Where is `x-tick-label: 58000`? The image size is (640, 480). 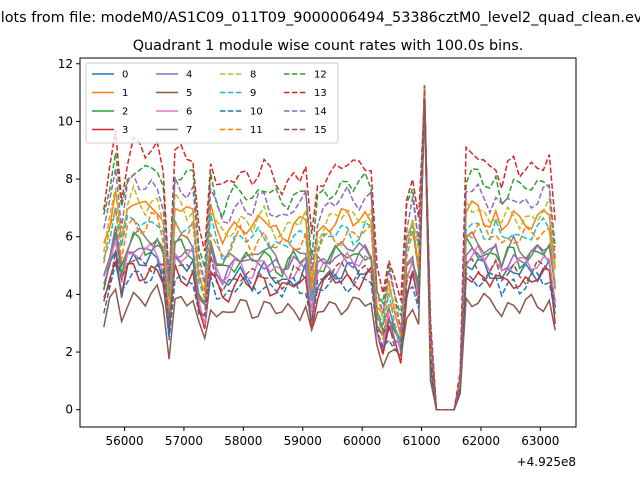
x-tick-label: 58000 is located at coordinates (243, 441).